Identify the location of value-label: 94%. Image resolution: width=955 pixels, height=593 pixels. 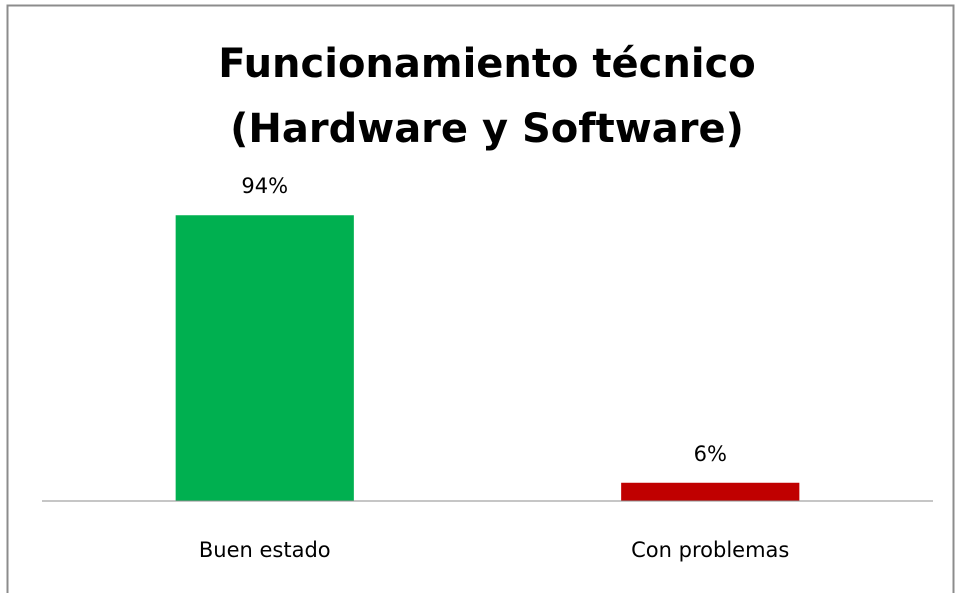
(264, 186).